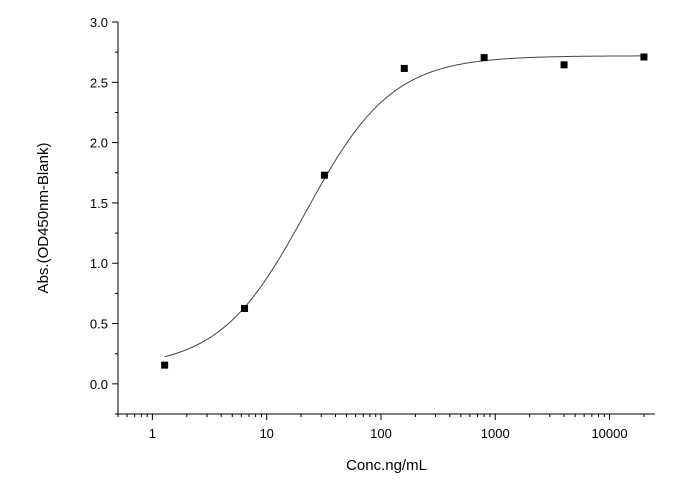 This screenshot has height=490, width=688. I want to click on x-tick-label: 1, so click(152, 433).